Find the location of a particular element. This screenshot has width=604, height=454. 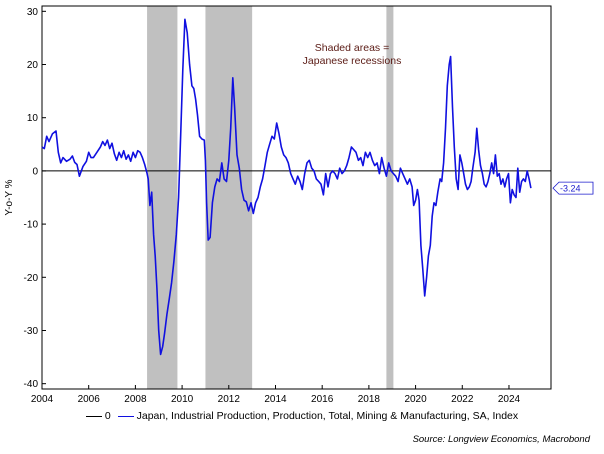

y-tick-label: -20 is located at coordinates (31, 278).